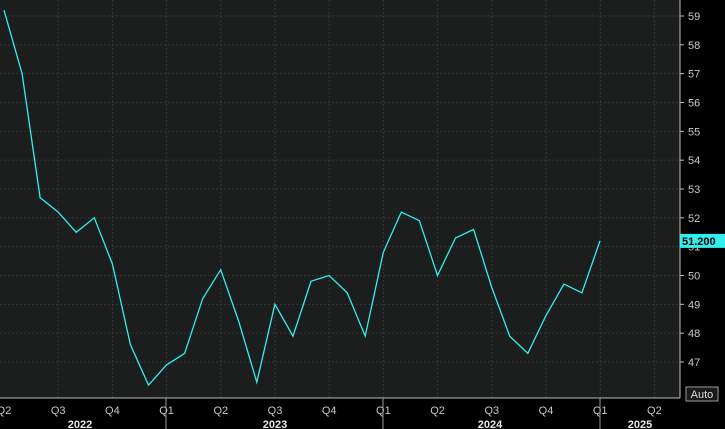  What do you see at coordinates (694, 363) in the screenshot?
I see `y-tick-label: 47` at bounding box center [694, 363].